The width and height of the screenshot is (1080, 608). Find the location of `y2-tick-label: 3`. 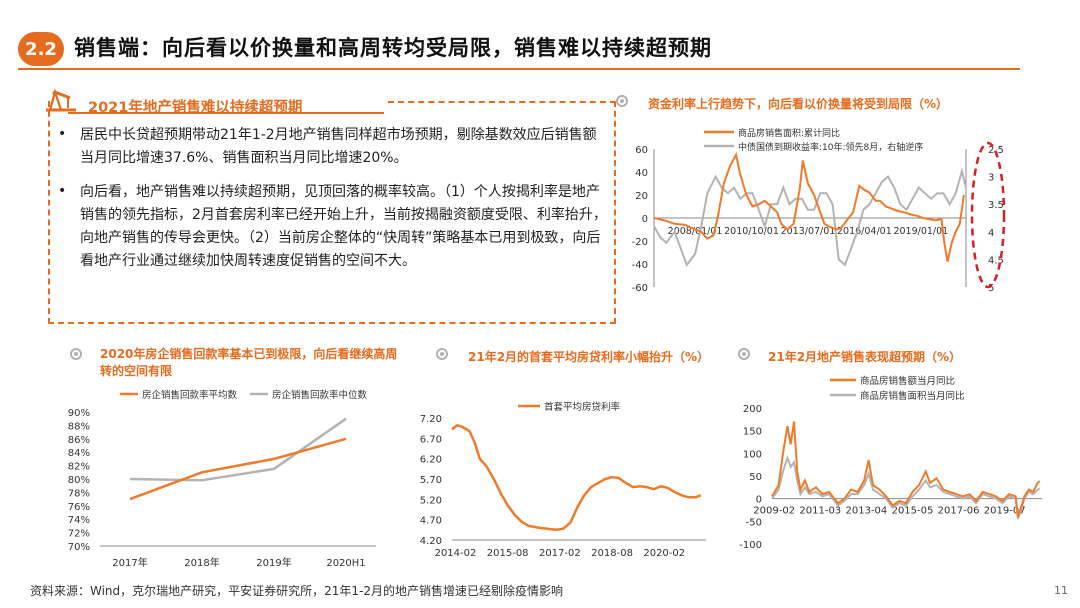

y2-tick-label: 3 is located at coordinates (991, 178).